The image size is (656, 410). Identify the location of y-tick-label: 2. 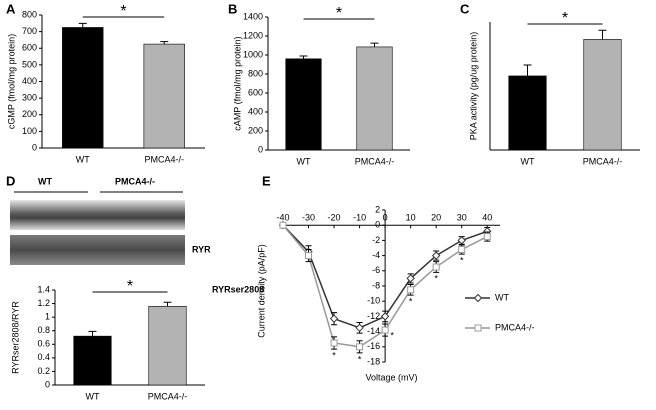
(377, 209).